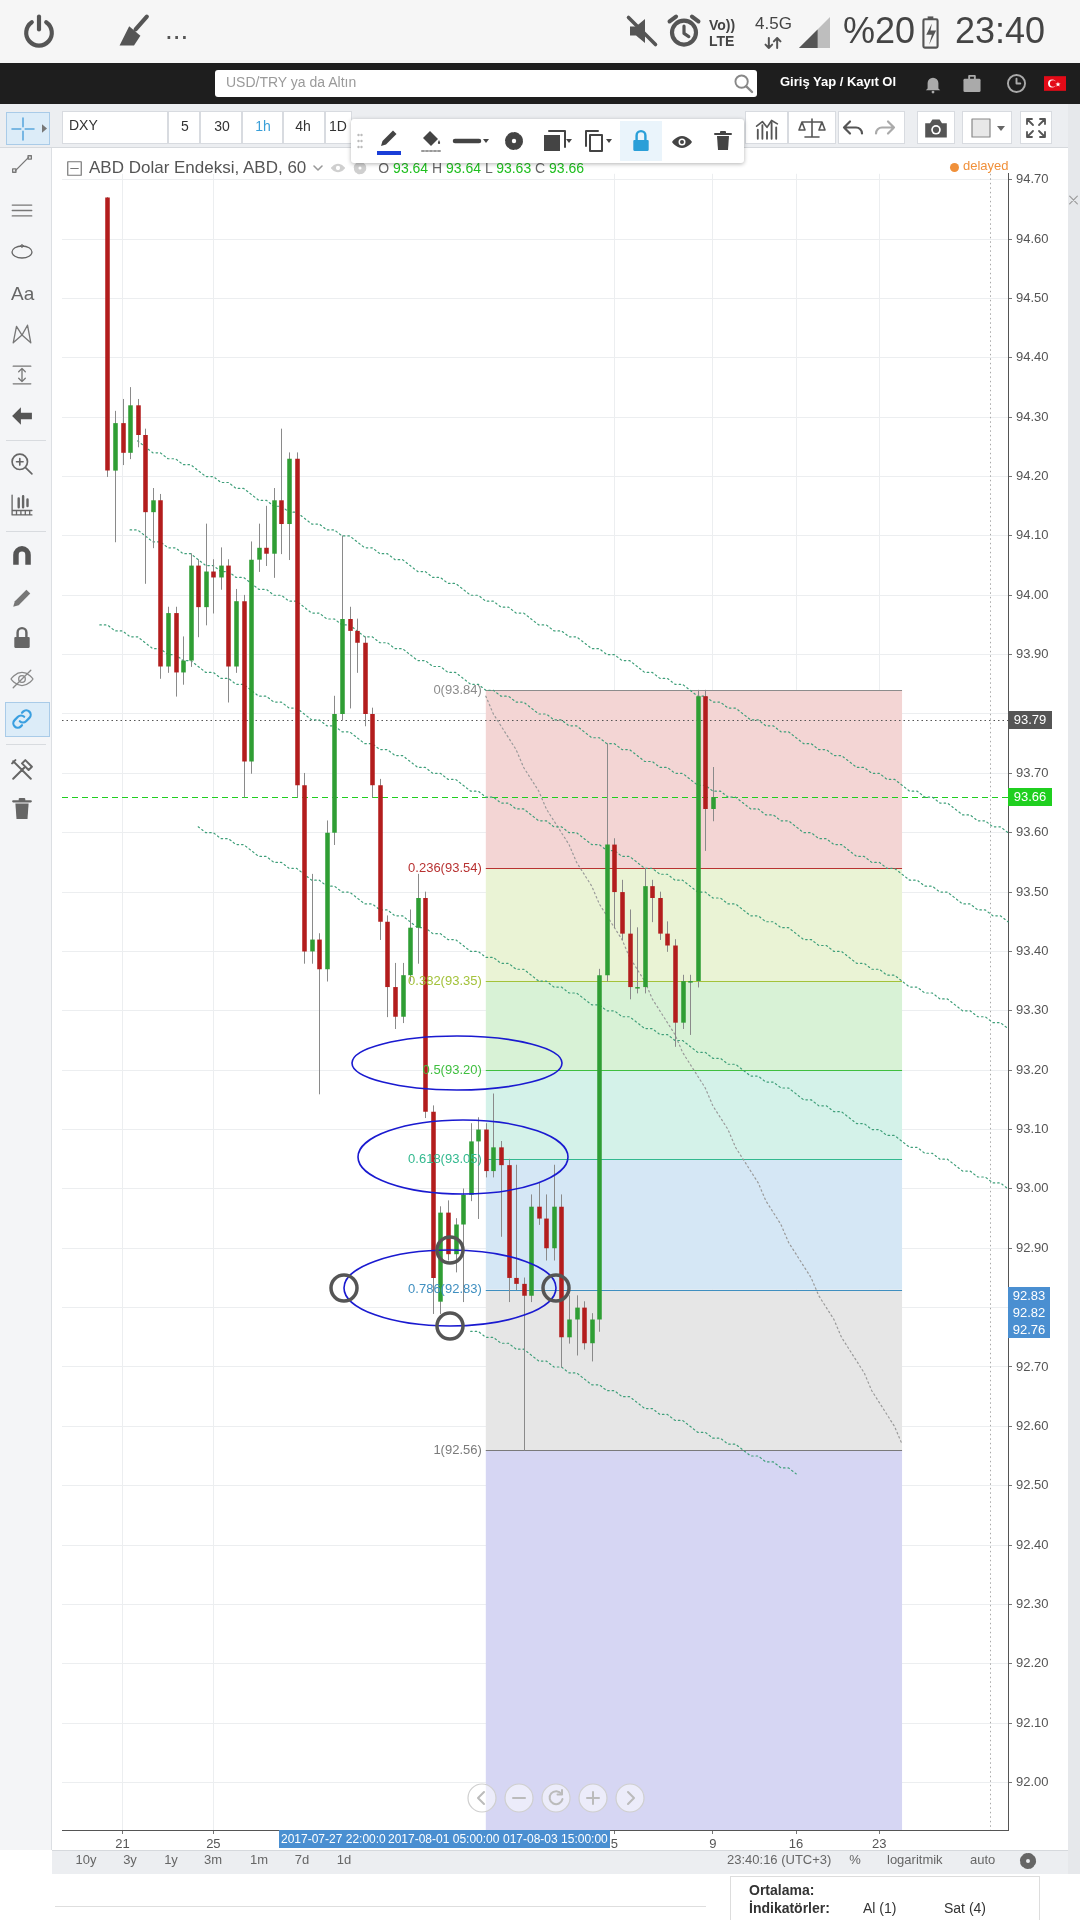  I want to click on y-tick-label: 94.60, so click(1032, 238).